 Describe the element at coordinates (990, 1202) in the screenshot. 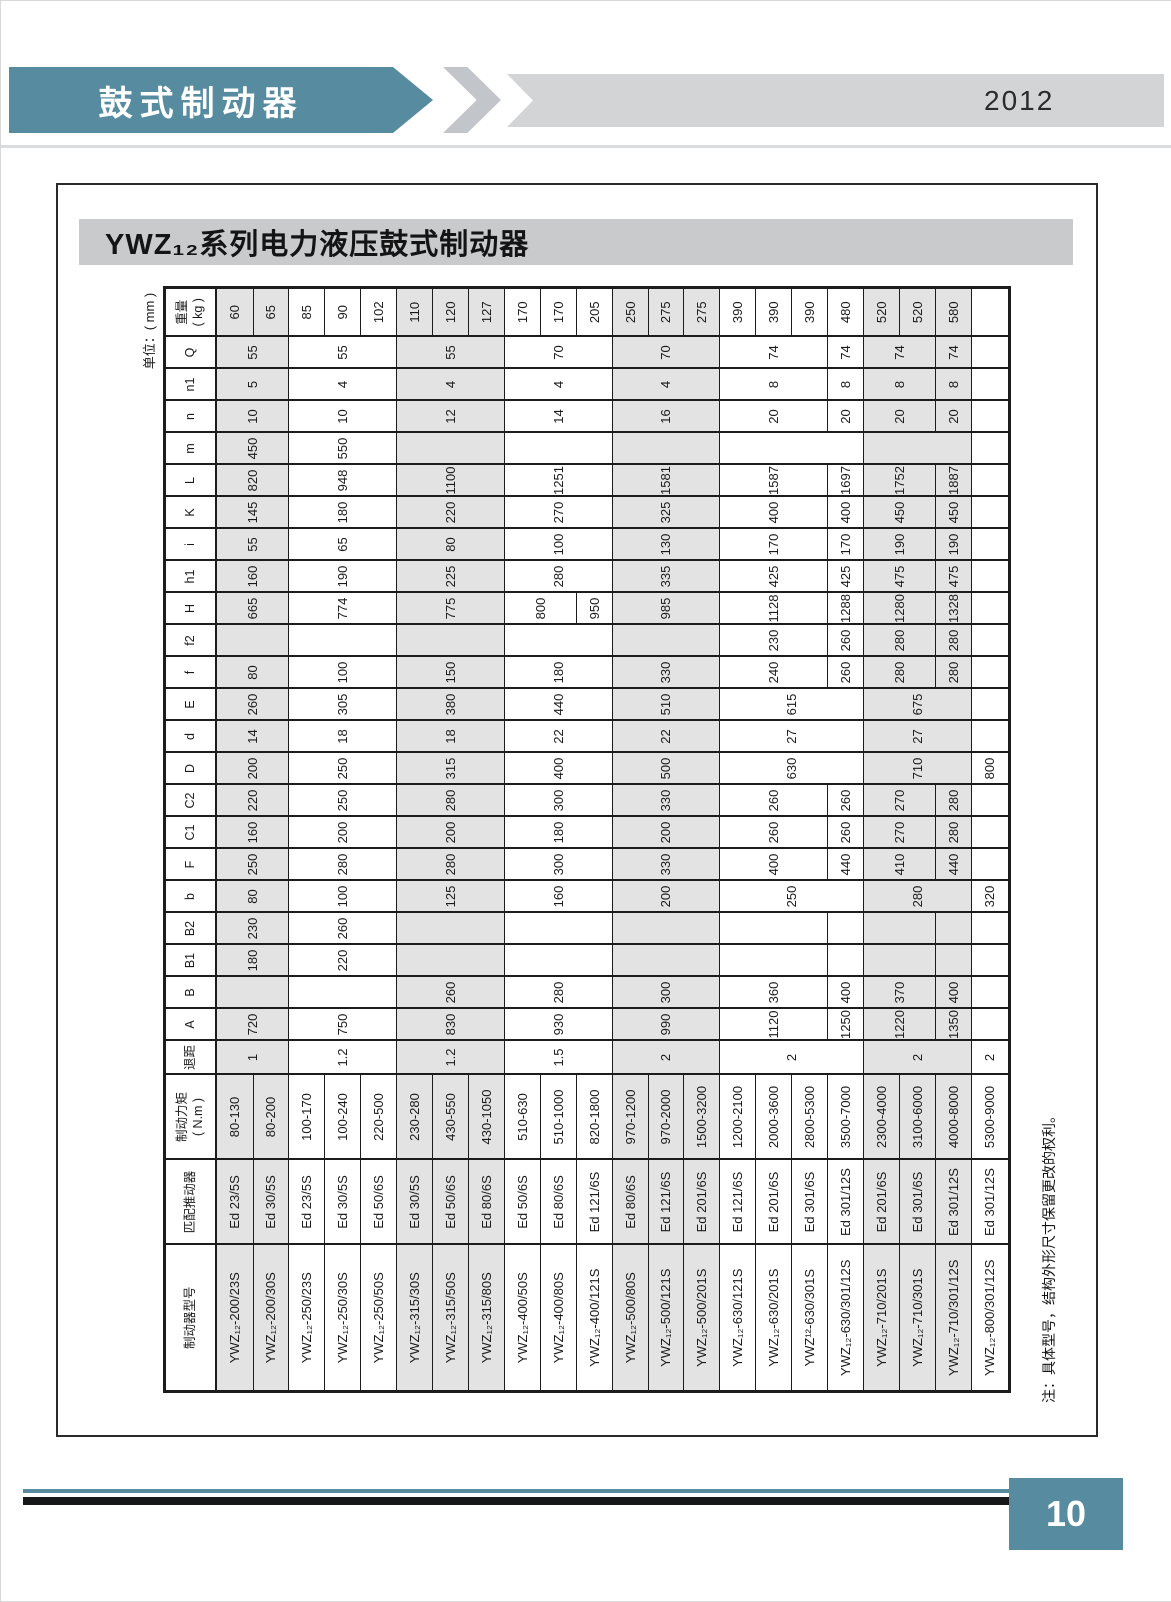

I see `spec-cell: Ed 301/12S` at that location.